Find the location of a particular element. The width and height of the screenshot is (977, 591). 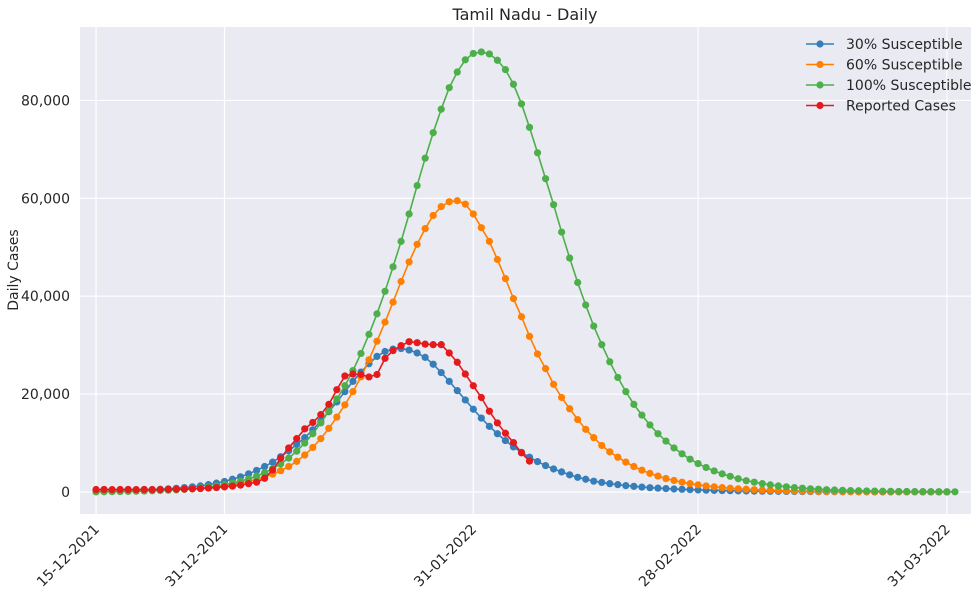

legend-label: 100% Susceptible is located at coordinates (909, 86).